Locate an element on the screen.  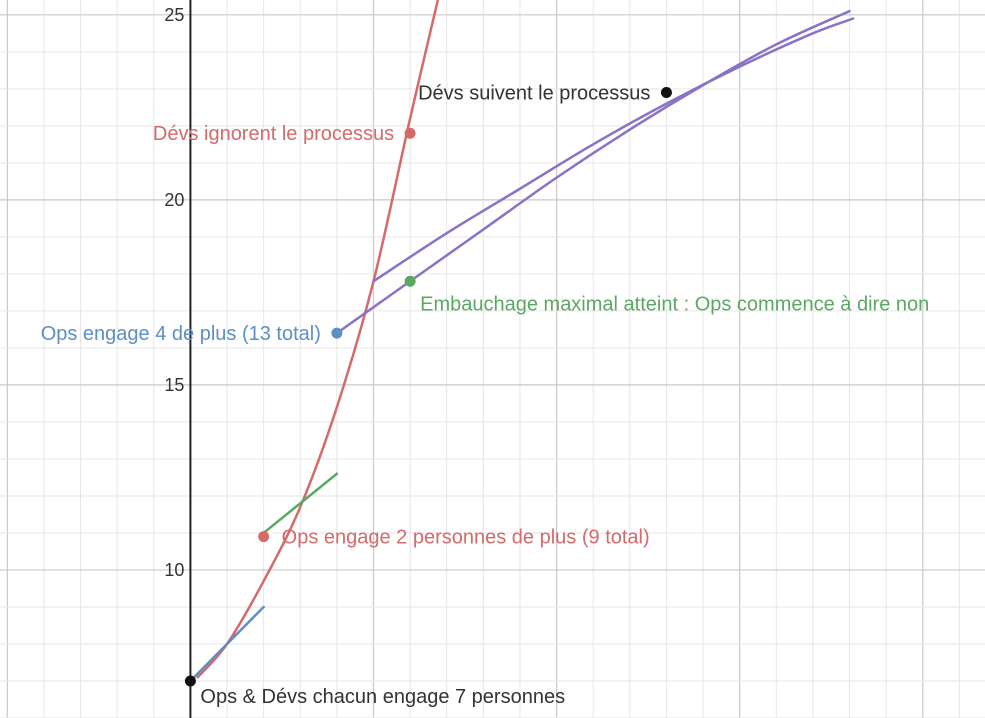
point-label: Ops engage 2 personnes de plus (9 total) is located at coordinates (466, 538).